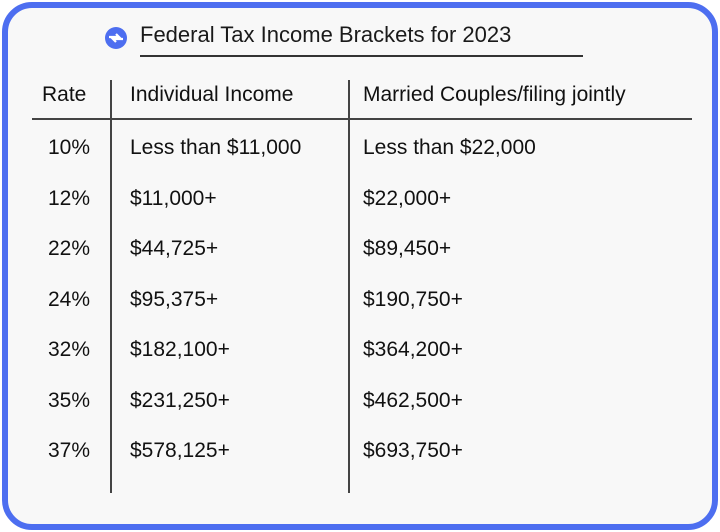 The image size is (720, 532). Describe the element at coordinates (174, 248) in the screenshot. I see `individual-income-cell: $44,725+` at that location.